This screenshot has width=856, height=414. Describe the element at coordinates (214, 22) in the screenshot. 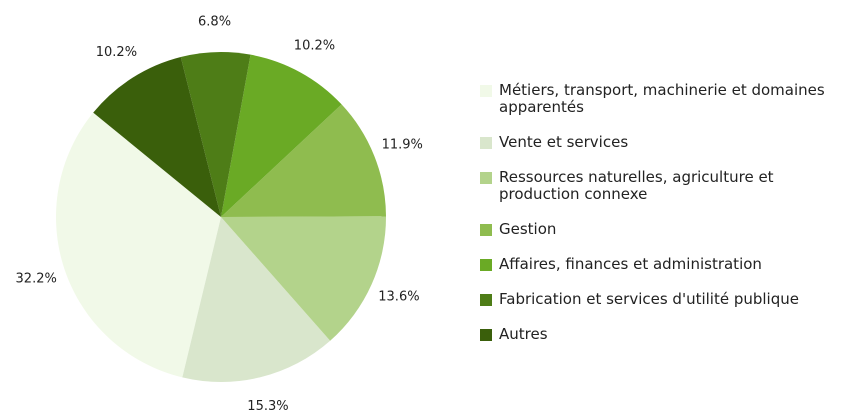

I see `data-label: 6.8%` at that location.